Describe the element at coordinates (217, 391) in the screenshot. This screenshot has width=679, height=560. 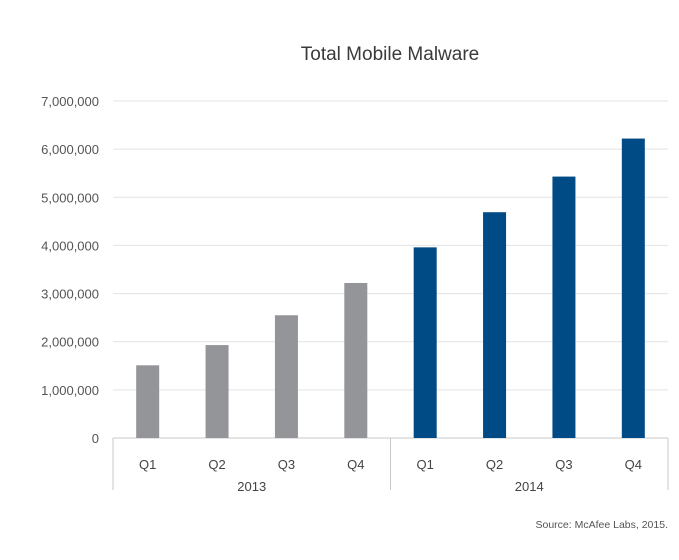
I see `bar-2013-q2` at that location.